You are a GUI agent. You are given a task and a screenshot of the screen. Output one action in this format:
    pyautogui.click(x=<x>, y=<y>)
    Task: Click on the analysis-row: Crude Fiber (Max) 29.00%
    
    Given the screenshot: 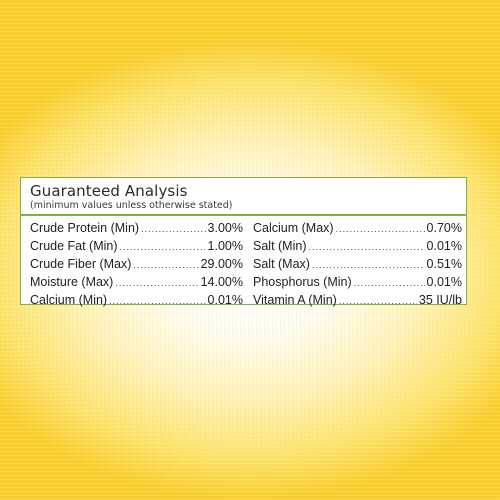 What is the action you would take?
    pyautogui.click(x=136, y=265)
    